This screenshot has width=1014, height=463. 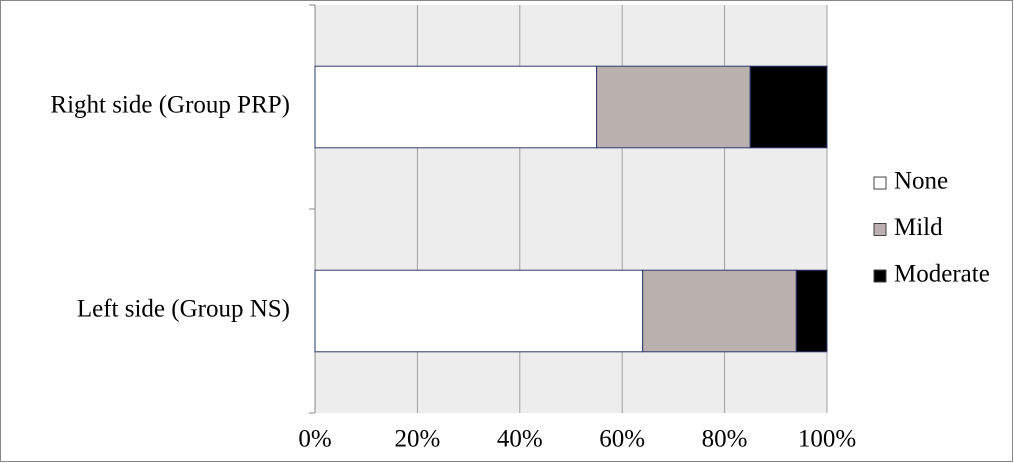 I want to click on y-tick-label: Left side (Group NS), so click(x=183, y=309).